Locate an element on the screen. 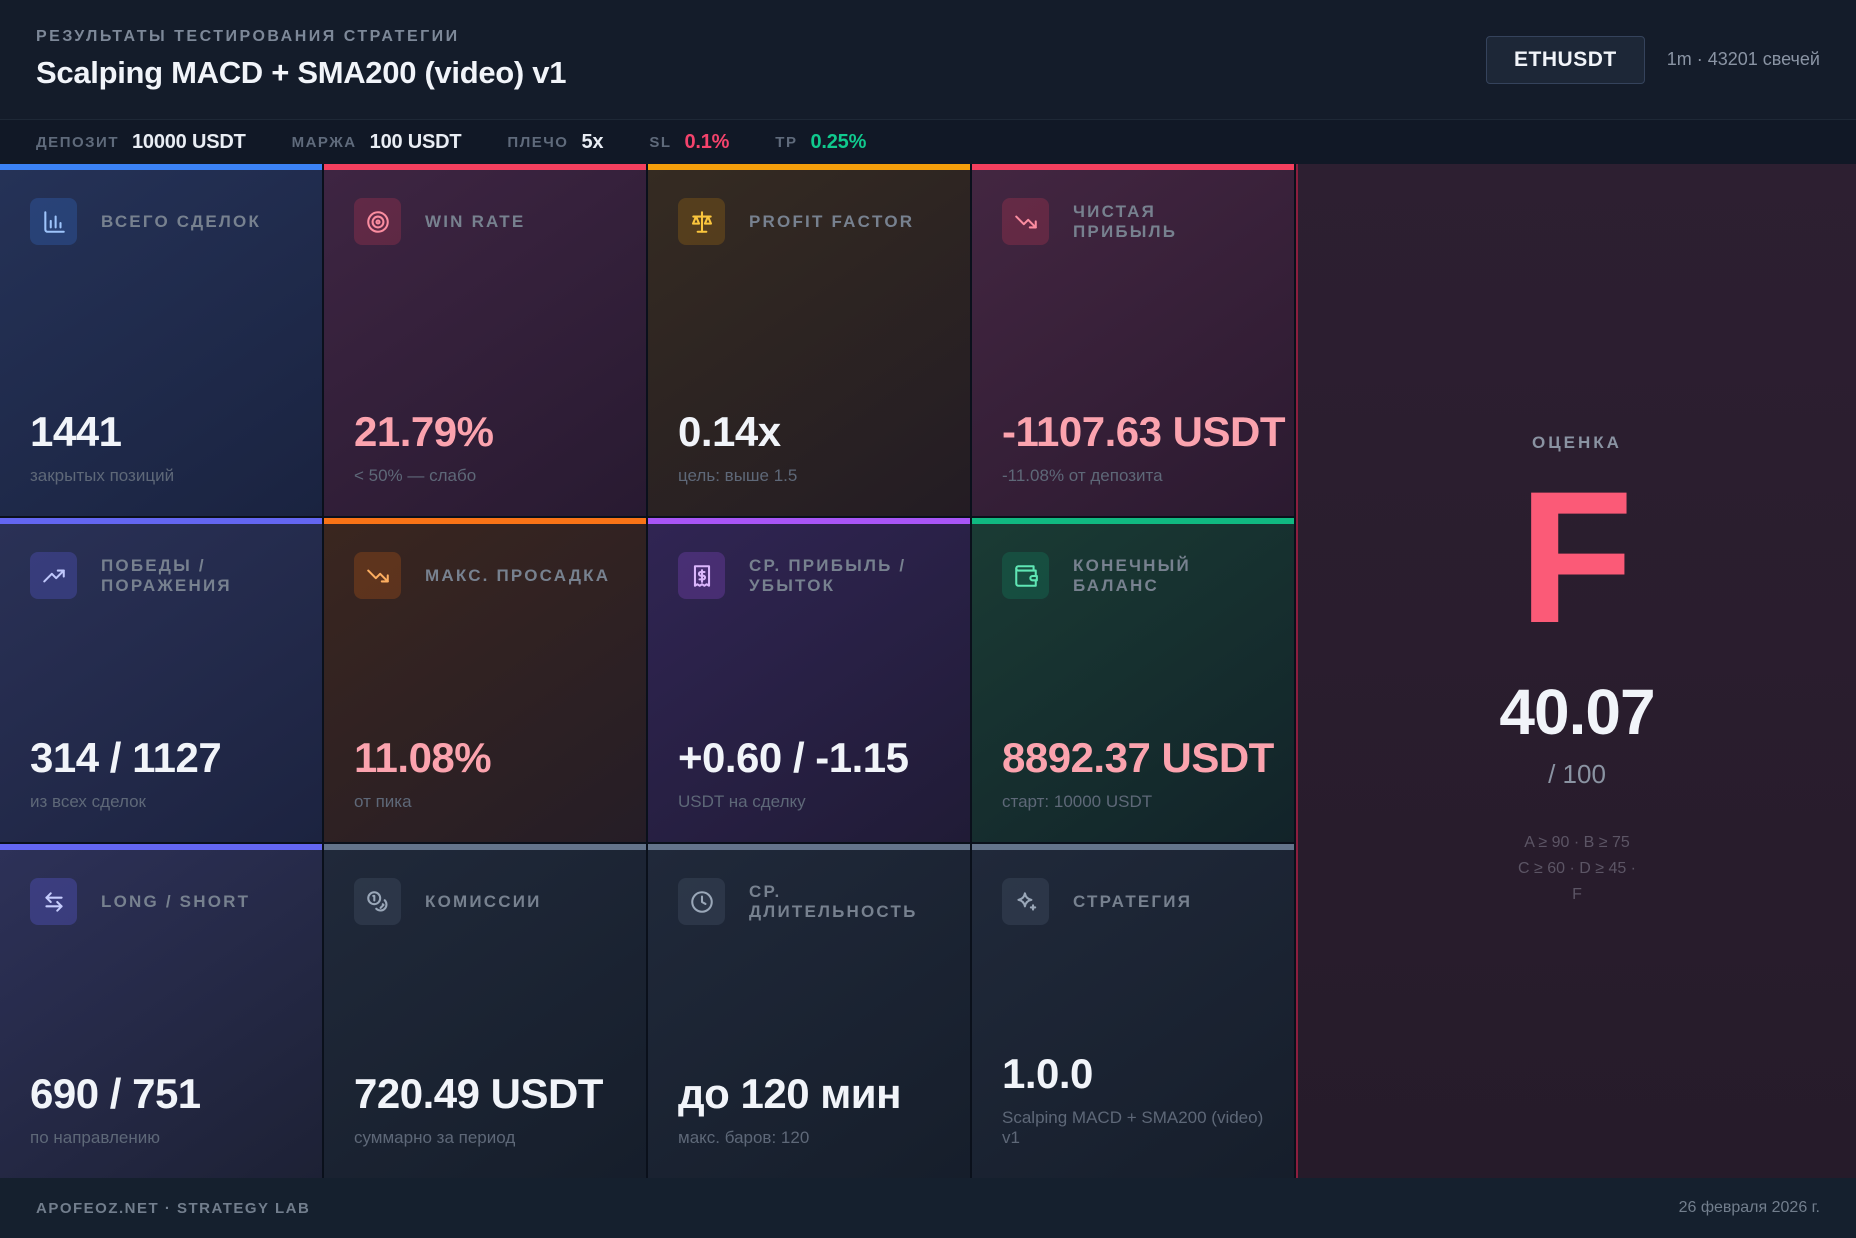 This screenshot has height=1238, width=1856. card-title: ЧИСТАЯ ПРИБЫЛЬ is located at coordinates (1125, 221).